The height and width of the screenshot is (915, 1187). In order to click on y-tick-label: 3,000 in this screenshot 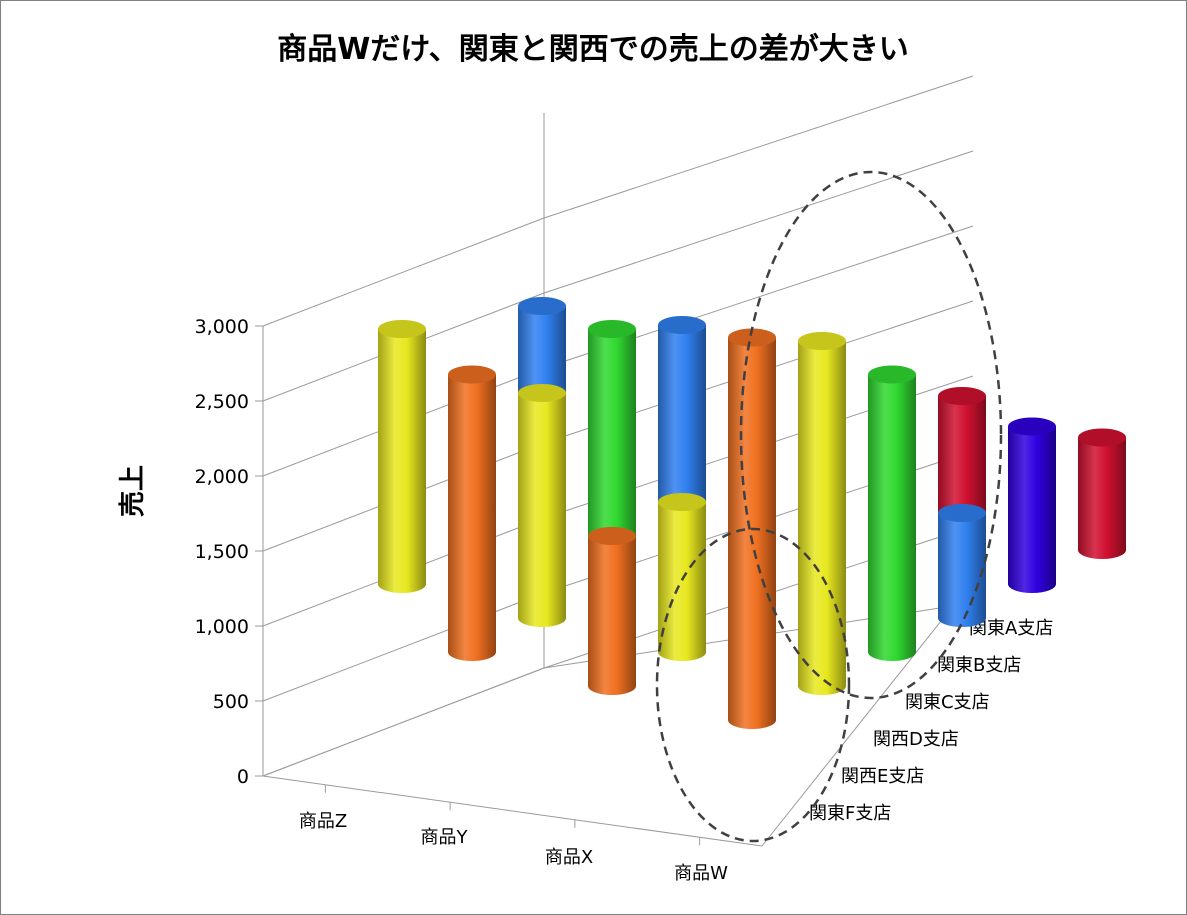, I will do `click(222, 327)`.